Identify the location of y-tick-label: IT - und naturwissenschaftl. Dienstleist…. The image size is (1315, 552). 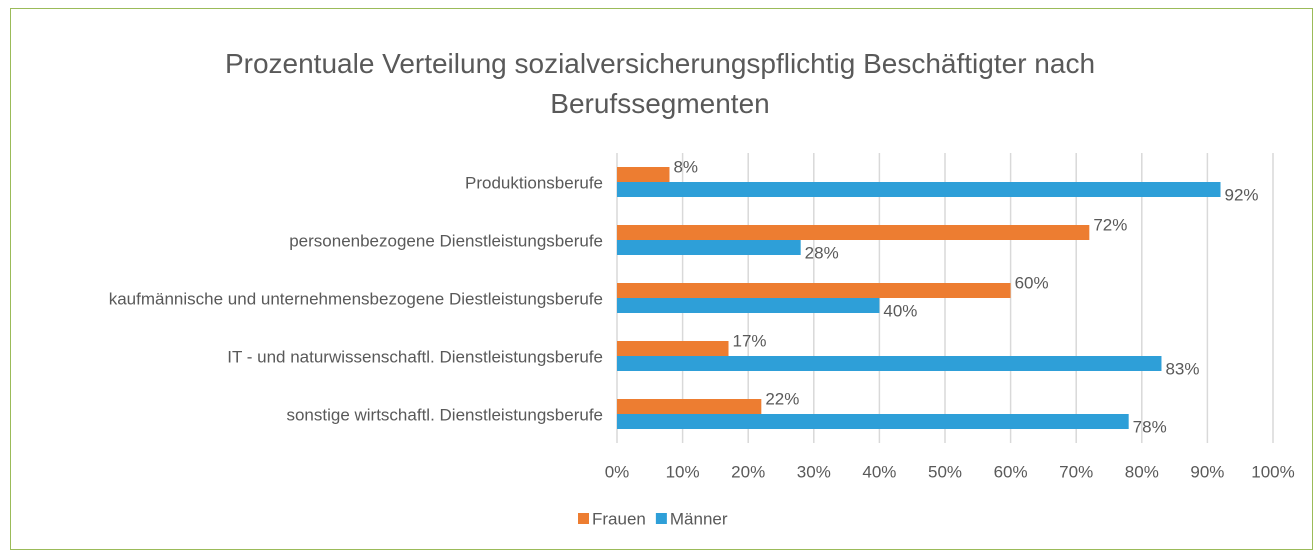
(415, 356).